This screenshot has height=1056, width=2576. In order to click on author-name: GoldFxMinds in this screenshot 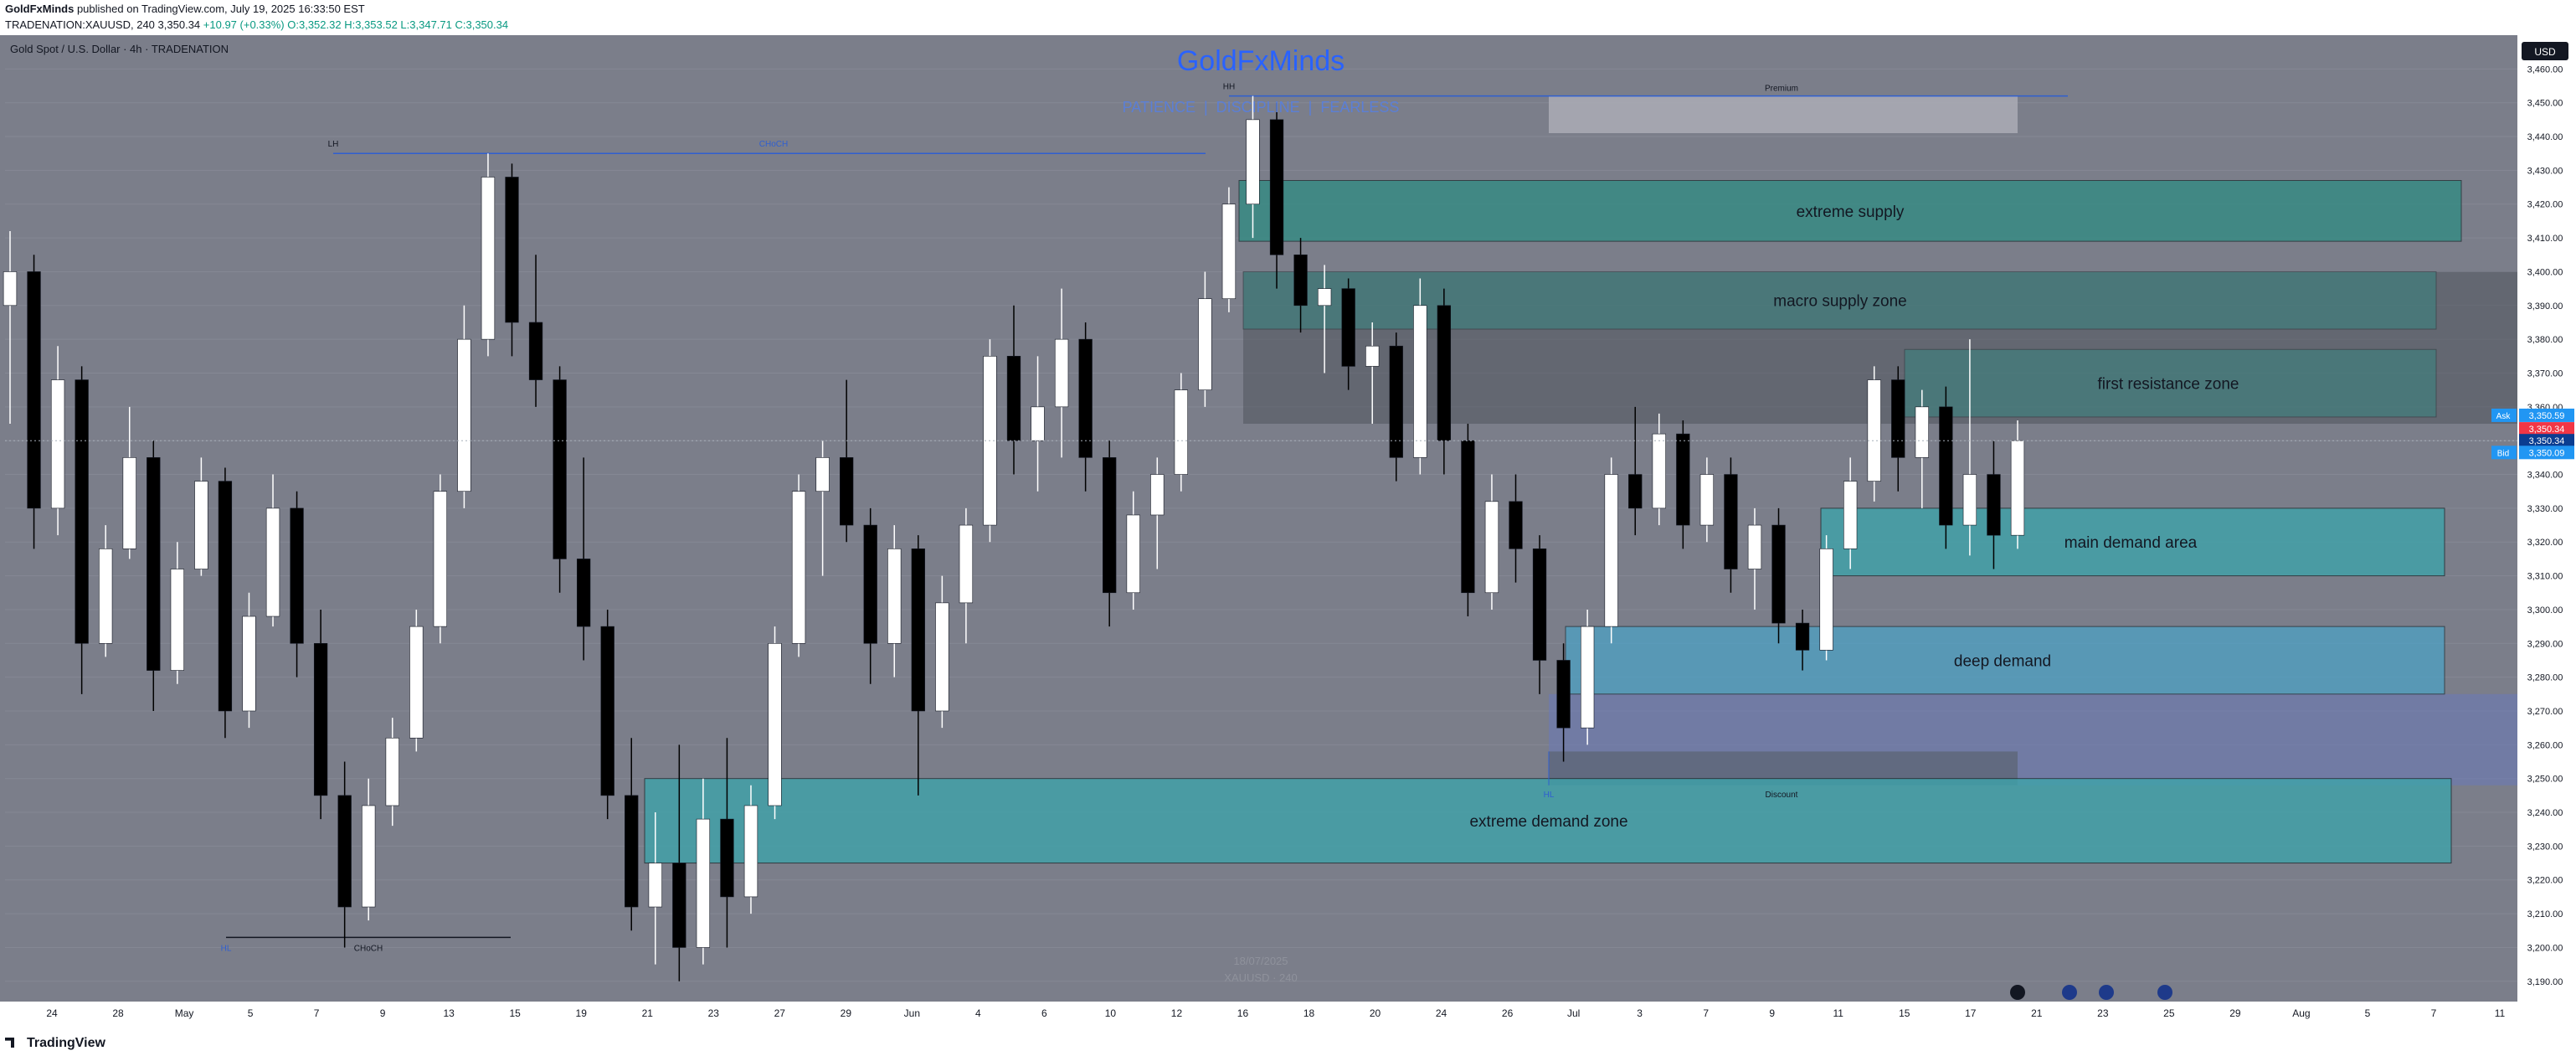, I will do `click(40, 9)`.